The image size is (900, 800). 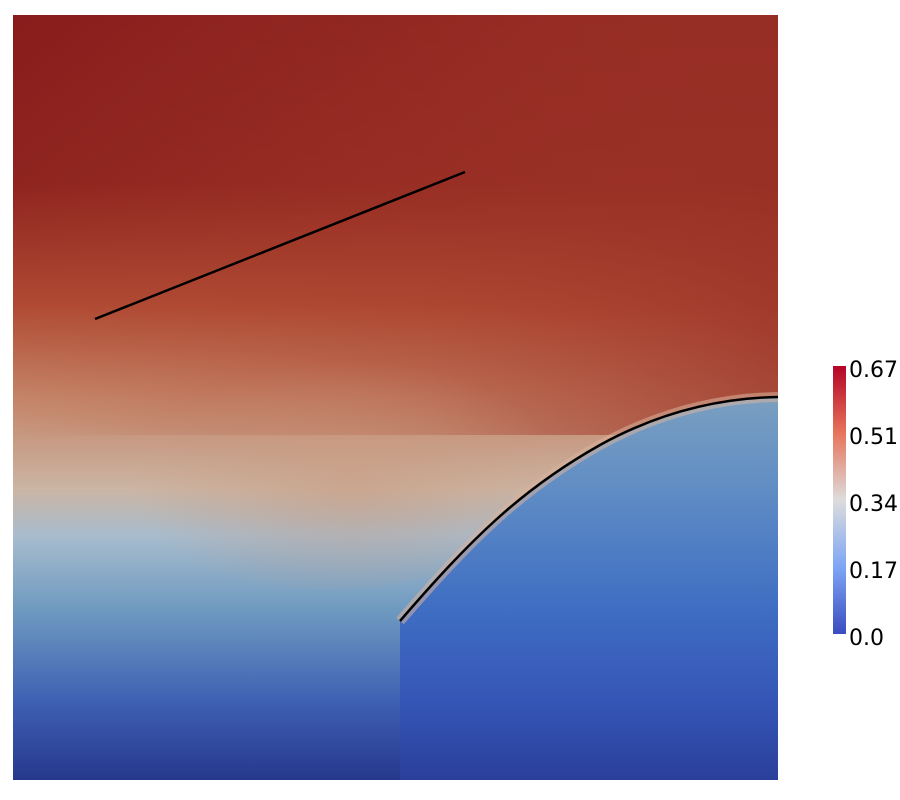 I want to click on colorbar-tick-4: 0.0, so click(x=866, y=638).